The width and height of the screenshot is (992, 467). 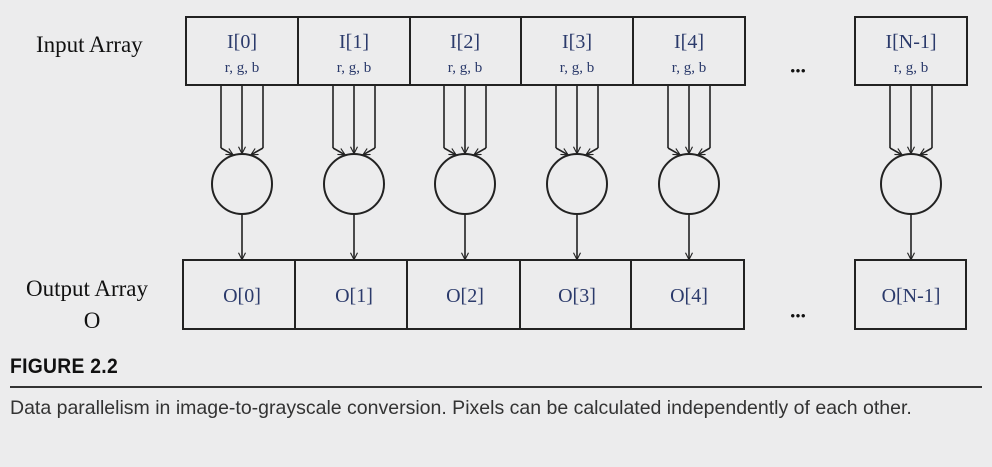 I want to click on input-cell-last-frame, so click(x=911, y=51).